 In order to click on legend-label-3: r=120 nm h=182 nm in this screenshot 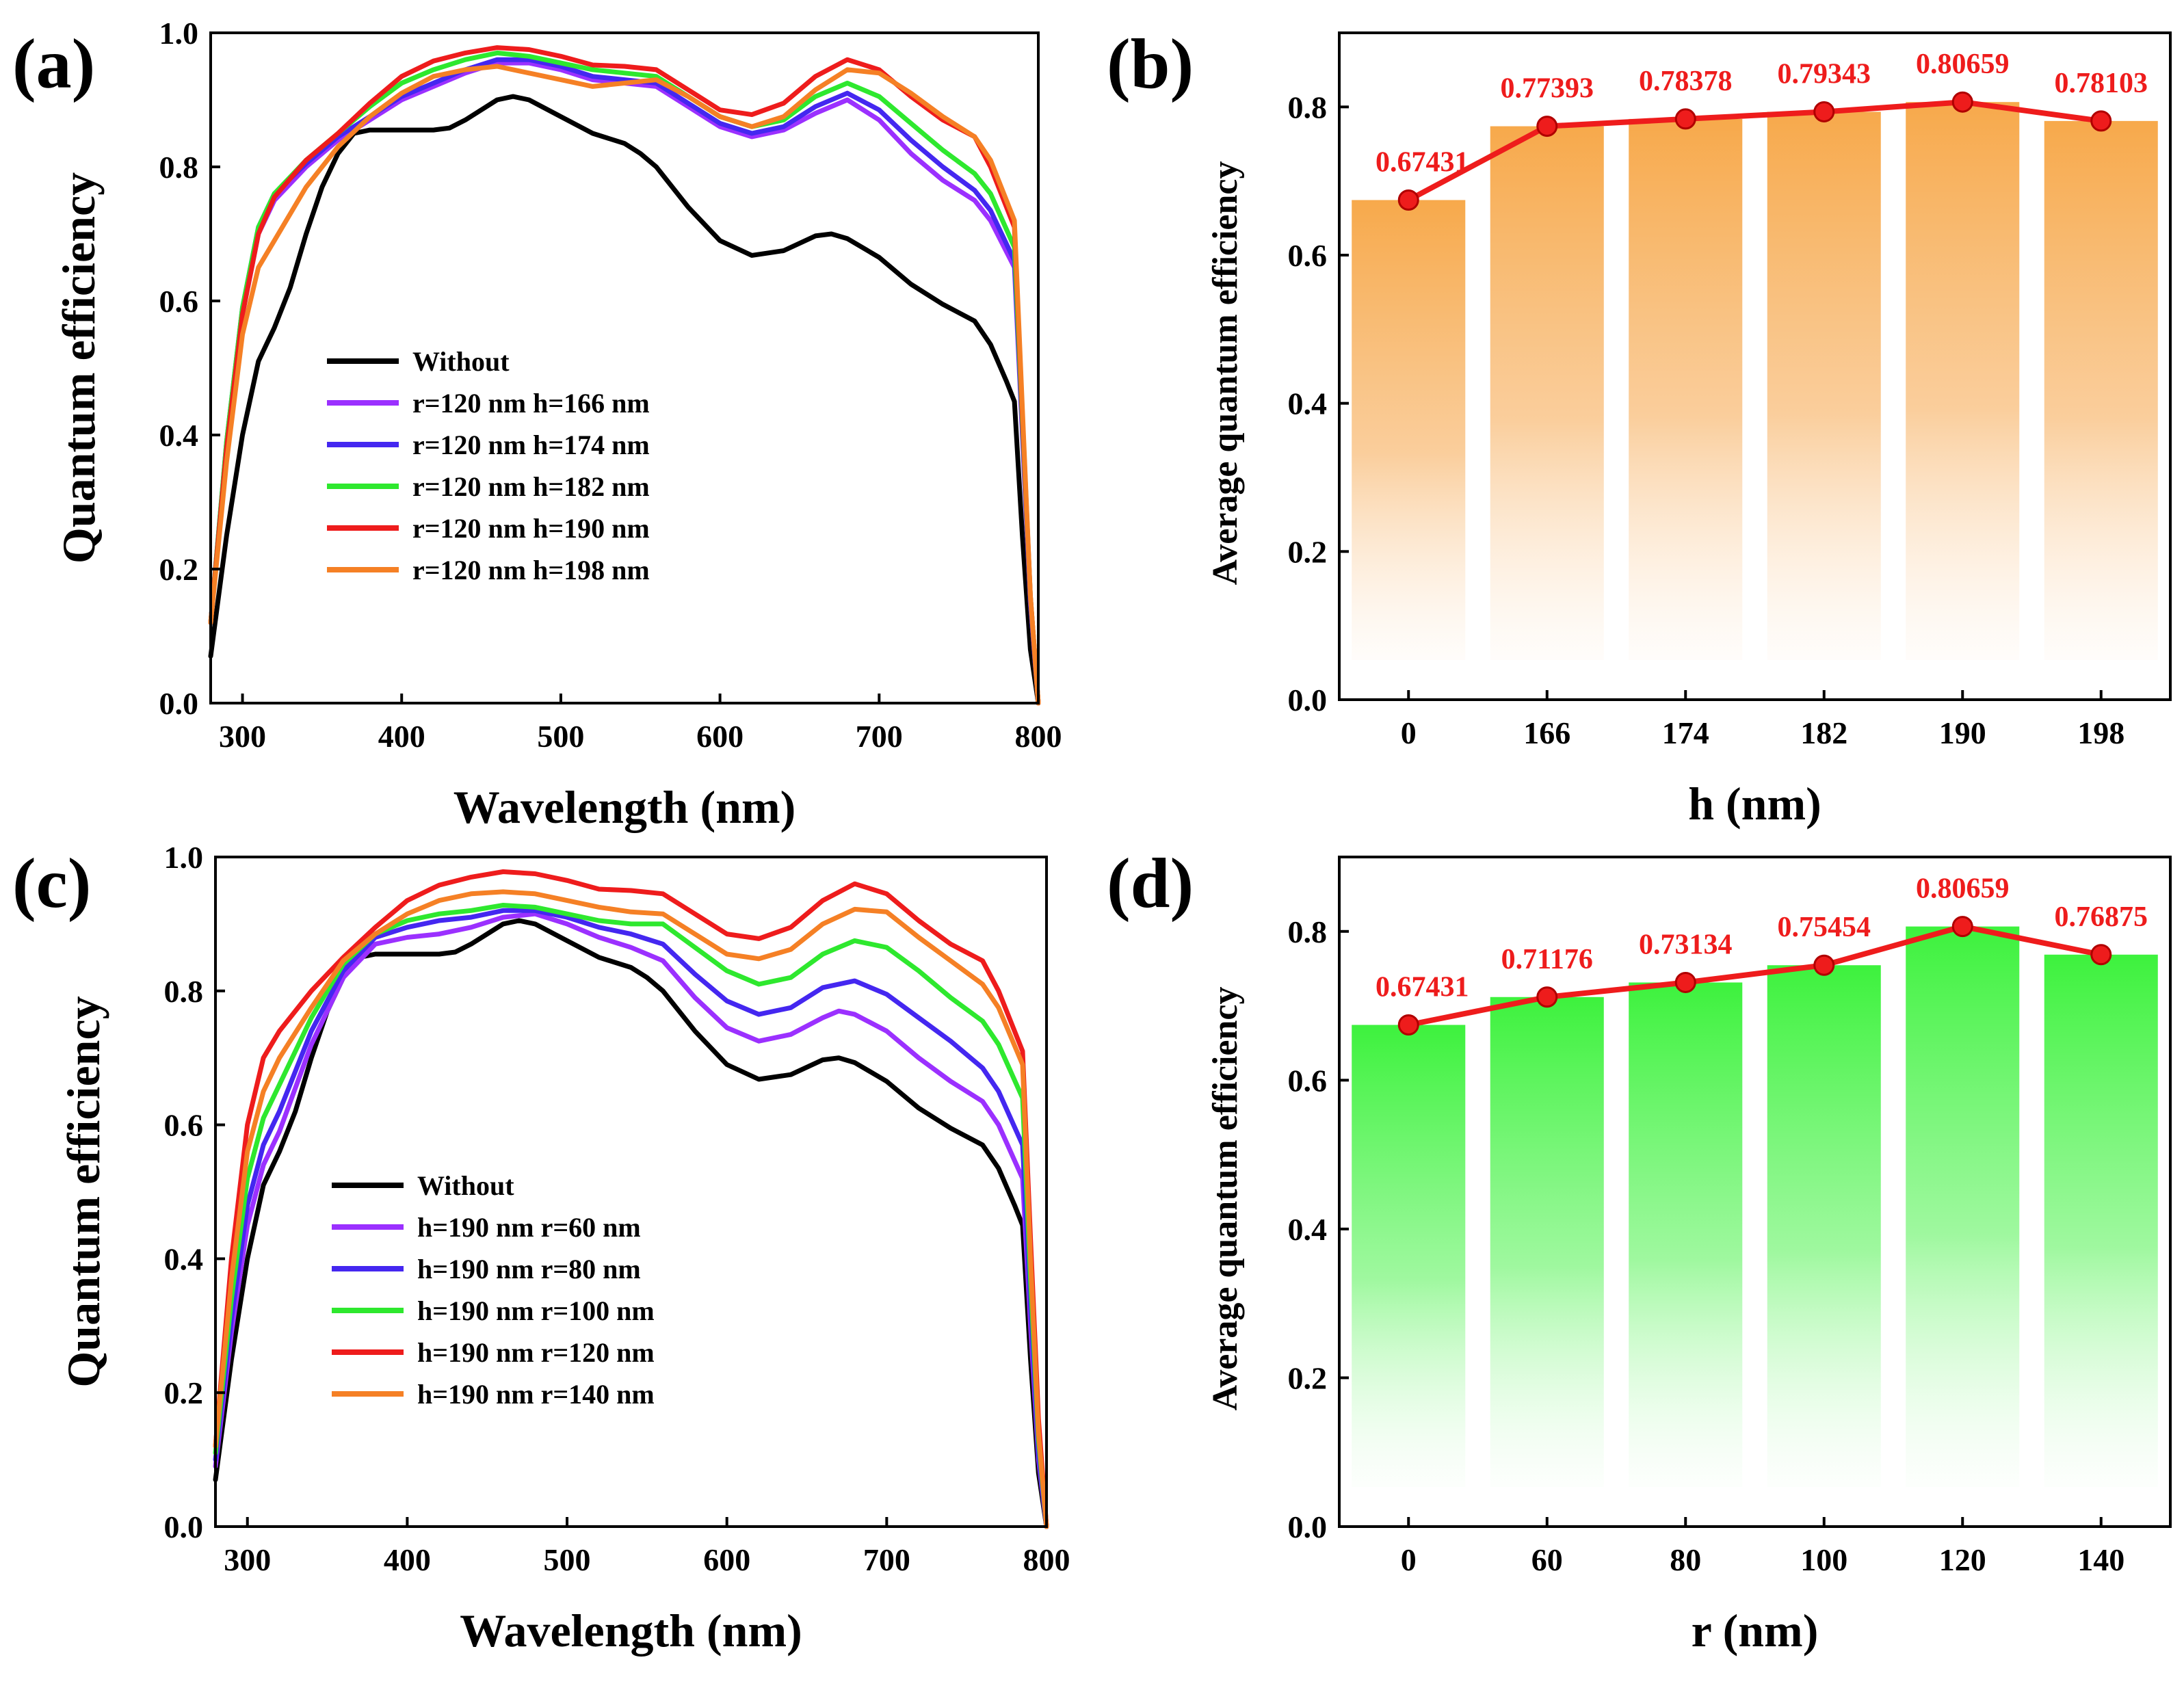, I will do `click(531, 486)`.